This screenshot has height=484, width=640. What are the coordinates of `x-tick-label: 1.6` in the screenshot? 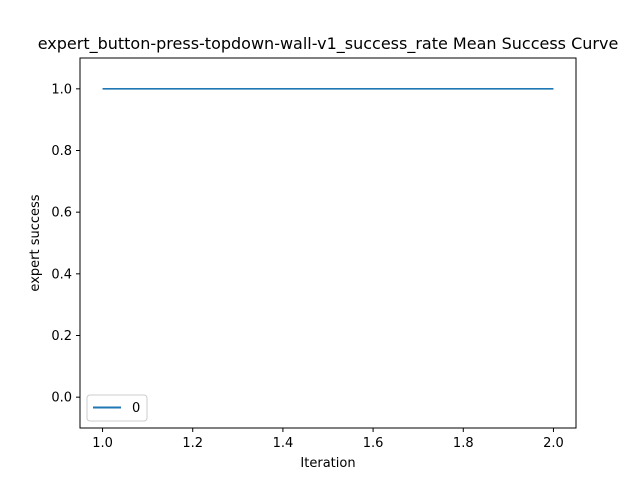 It's located at (373, 443).